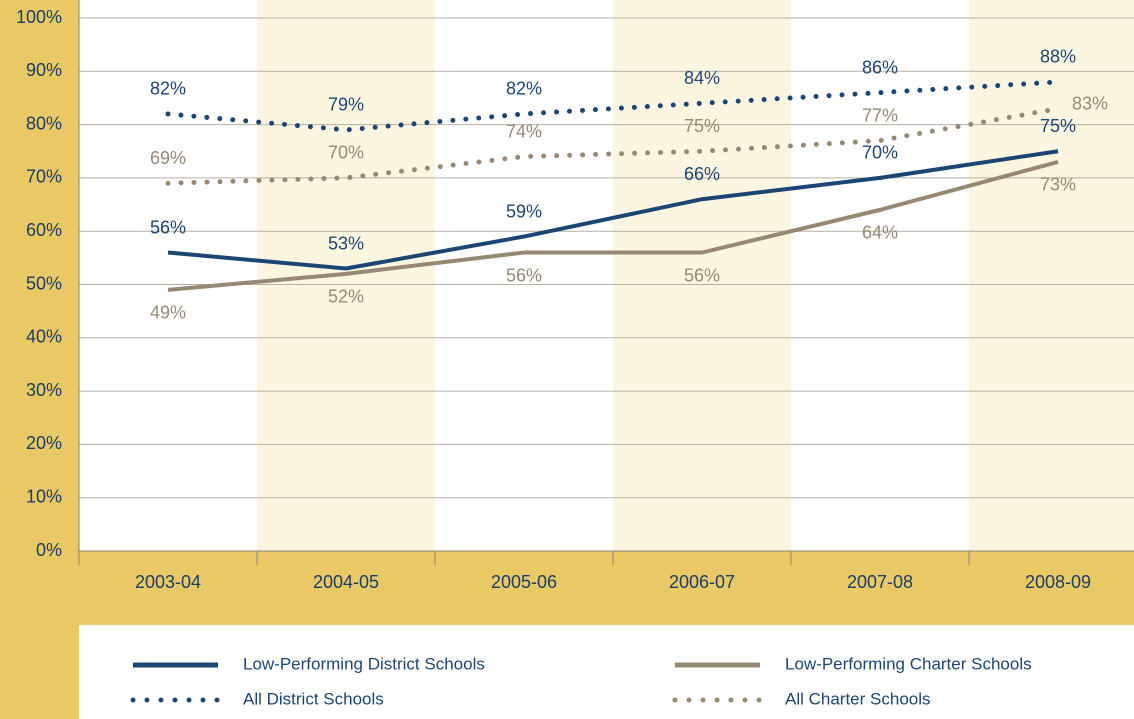 The image size is (1134, 719). What do you see at coordinates (346, 105) in the screenshot?
I see `data-label: 79%` at bounding box center [346, 105].